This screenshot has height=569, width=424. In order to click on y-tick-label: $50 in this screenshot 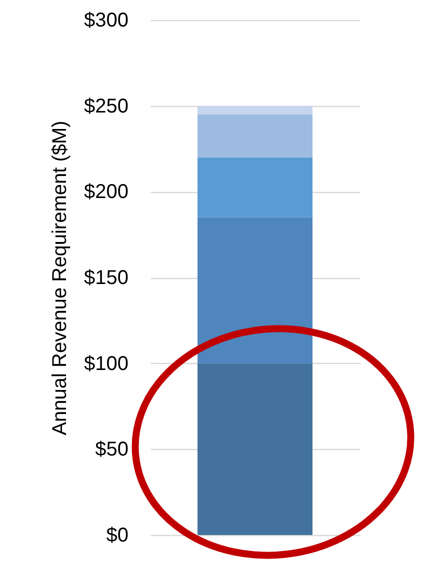, I will do `click(111, 449)`.